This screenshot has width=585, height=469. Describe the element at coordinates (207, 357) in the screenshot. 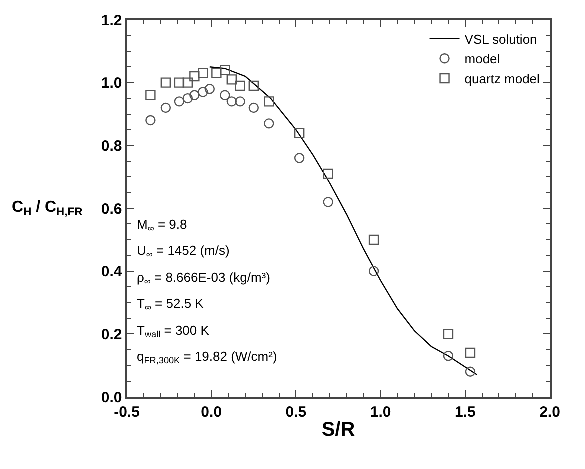

I see `annotation: q$_{FR,300K}$ = 19.82 (W/cm²)` at that location.